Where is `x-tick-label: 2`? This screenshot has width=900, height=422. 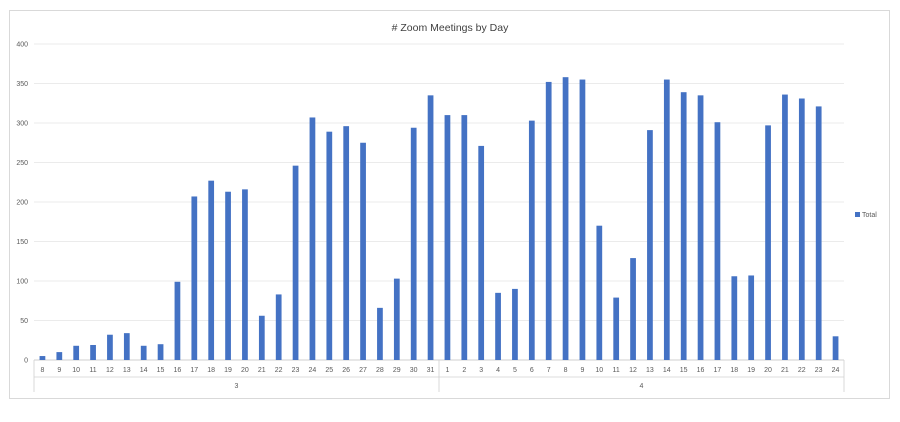 x-tick-label: 2 is located at coordinates (464, 370).